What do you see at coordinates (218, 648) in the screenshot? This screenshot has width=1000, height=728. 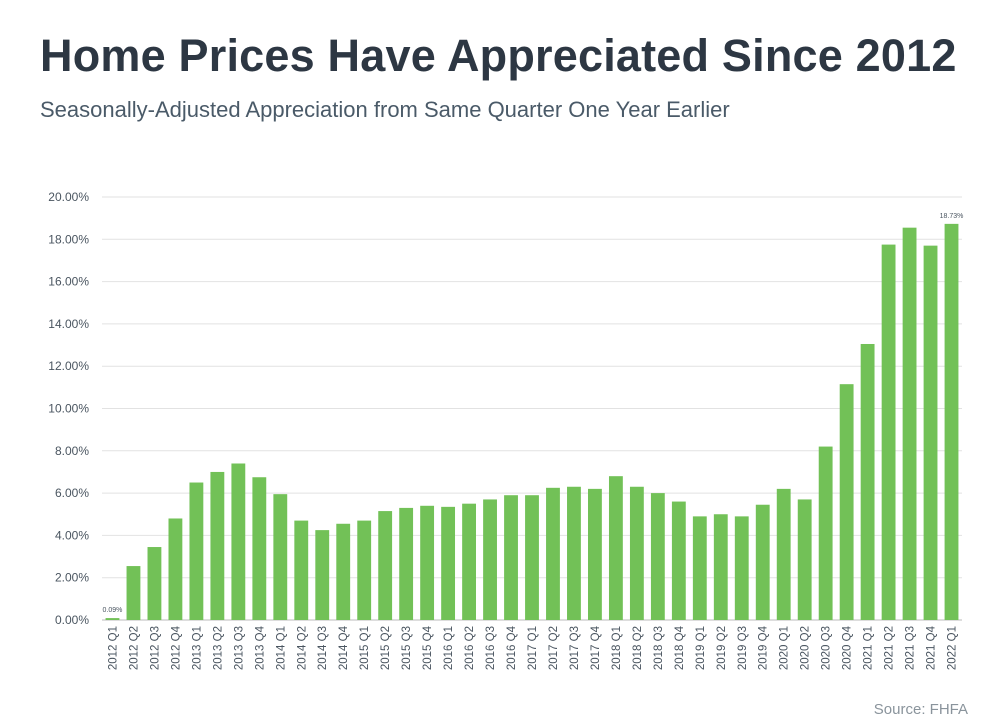 I see `x-tick-label: 2013 Q2` at bounding box center [218, 648].